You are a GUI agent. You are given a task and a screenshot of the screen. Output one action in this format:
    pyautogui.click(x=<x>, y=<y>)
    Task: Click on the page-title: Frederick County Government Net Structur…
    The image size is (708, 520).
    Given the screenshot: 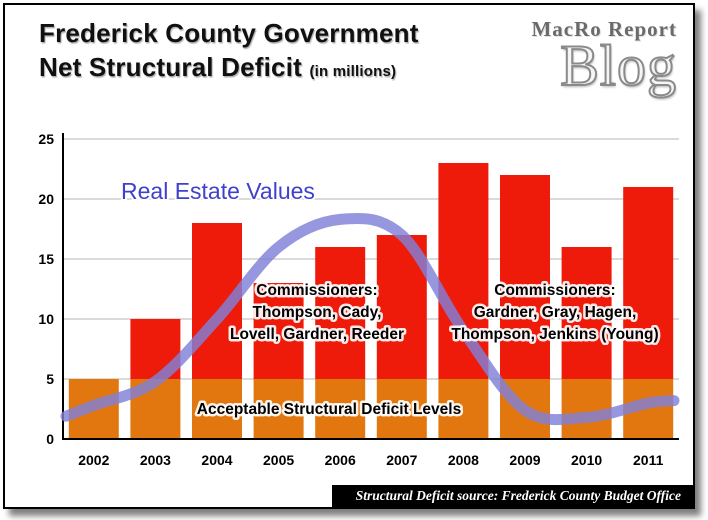 What is the action you would take?
    pyautogui.click(x=229, y=51)
    